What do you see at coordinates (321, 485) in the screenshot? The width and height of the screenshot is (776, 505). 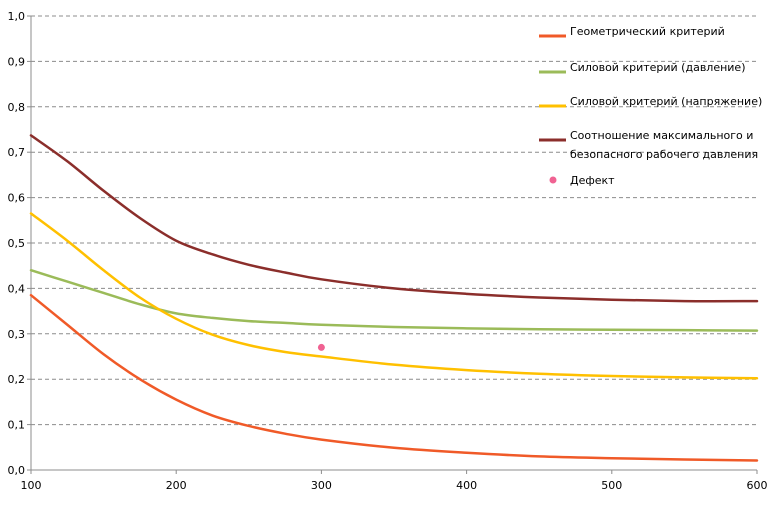 I see `x-tick-label: 300` at bounding box center [321, 485].